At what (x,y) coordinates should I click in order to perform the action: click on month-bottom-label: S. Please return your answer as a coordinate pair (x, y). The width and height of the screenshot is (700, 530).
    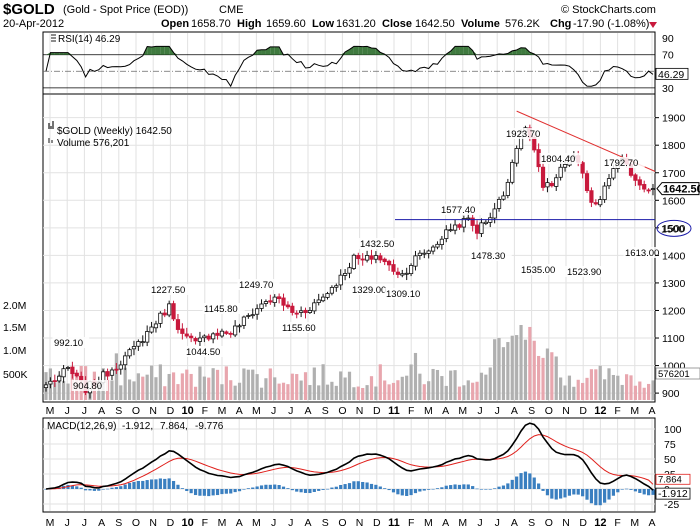
    Looking at the image, I should click on (325, 523).